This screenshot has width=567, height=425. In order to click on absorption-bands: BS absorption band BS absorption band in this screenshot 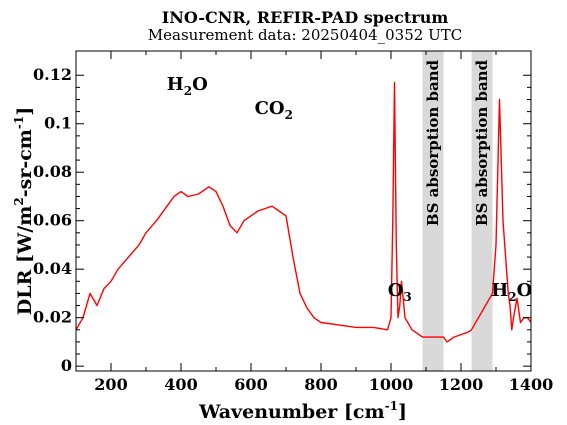, I will do `click(457, 211)`.